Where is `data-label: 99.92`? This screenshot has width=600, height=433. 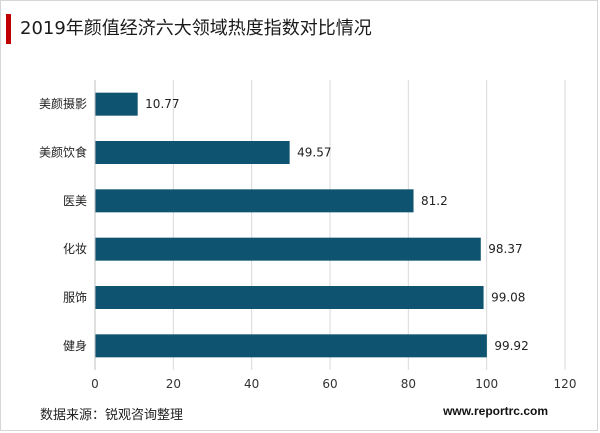 data-label: 99.92 is located at coordinates (511, 346).